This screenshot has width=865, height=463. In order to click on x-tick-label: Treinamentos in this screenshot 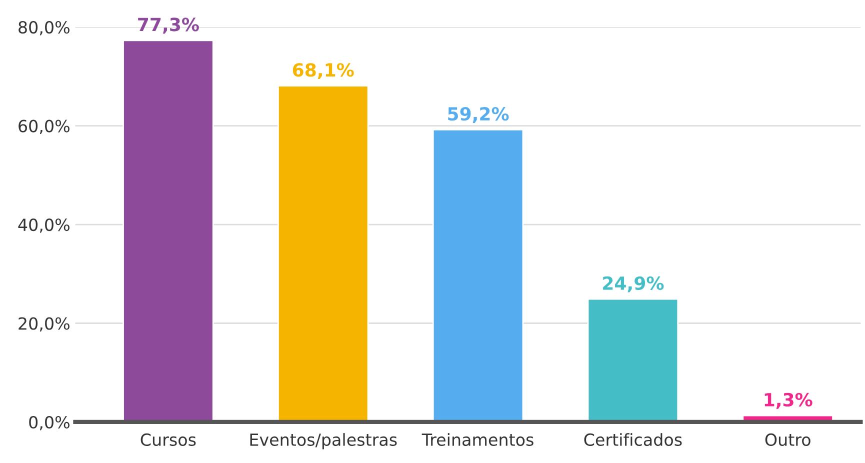, I will do `click(478, 439)`.